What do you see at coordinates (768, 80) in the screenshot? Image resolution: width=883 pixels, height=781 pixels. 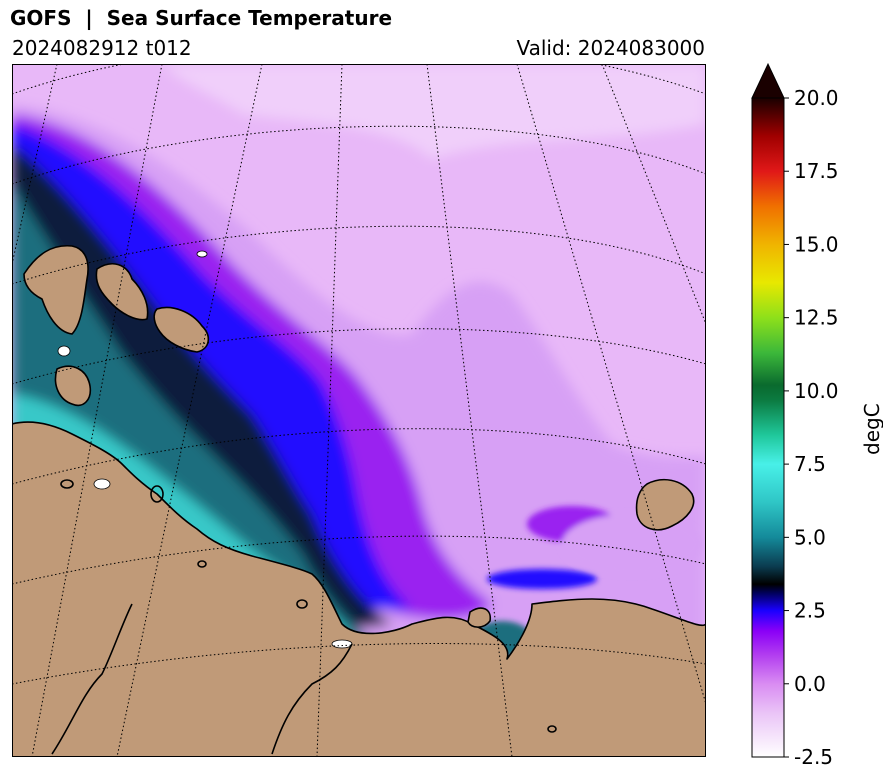 I see `colorbar-extend-arrow` at bounding box center [768, 80].